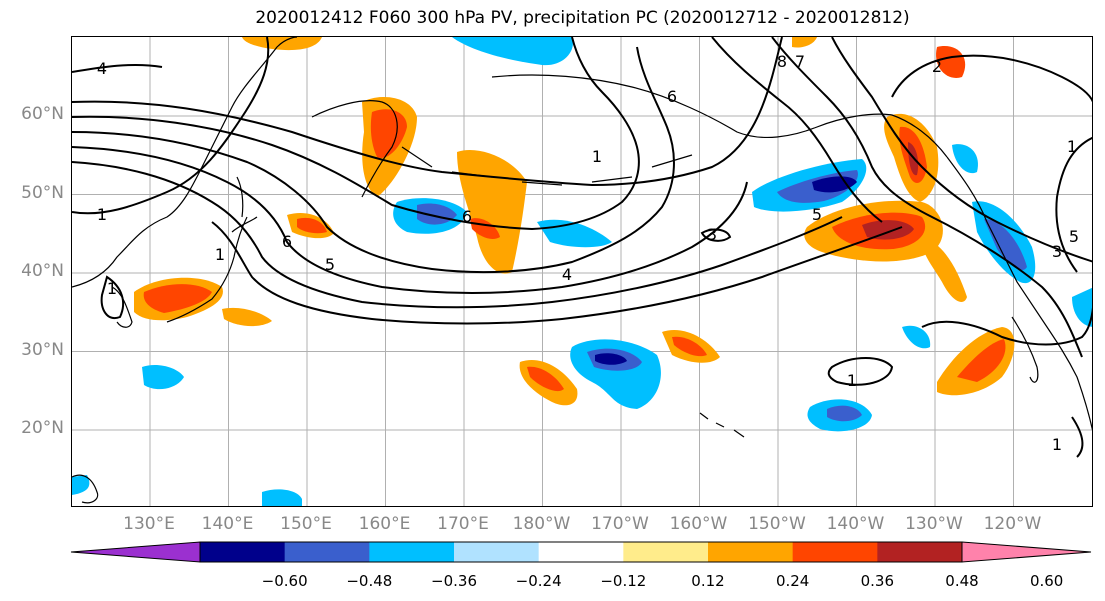 This screenshot has height=601, width=1105. Describe the element at coordinates (42, 192) in the screenshot. I see `latitude-label: 50°N` at that location.